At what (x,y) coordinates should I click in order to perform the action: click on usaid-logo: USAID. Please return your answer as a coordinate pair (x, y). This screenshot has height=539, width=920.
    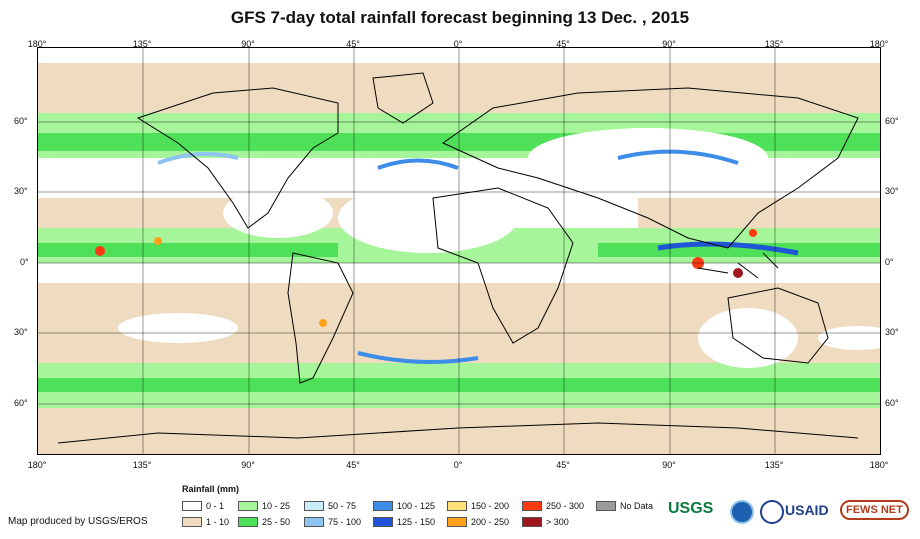
    Looking at the image, I should click on (807, 510).